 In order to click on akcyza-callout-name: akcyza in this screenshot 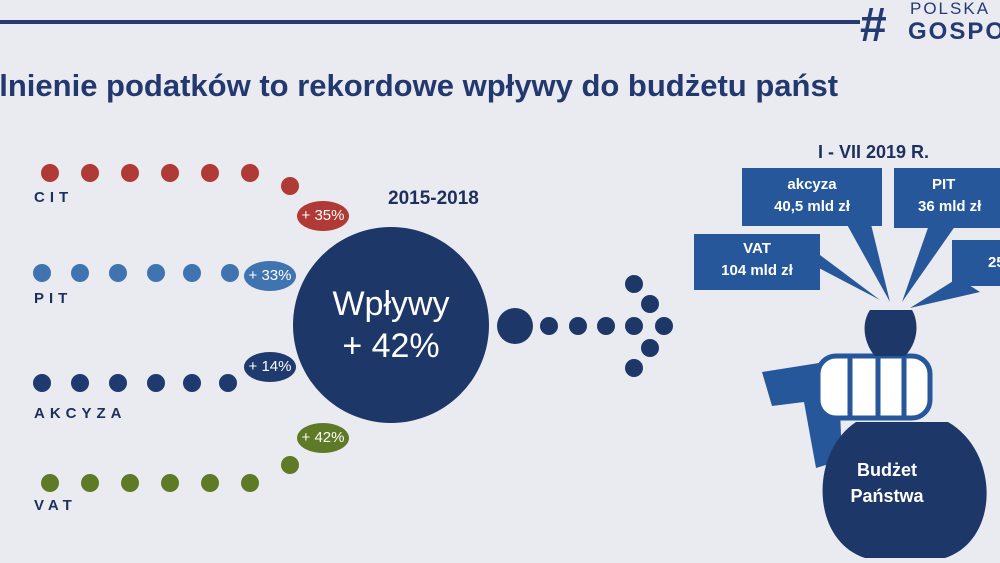, I will do `click(812, 184)`.